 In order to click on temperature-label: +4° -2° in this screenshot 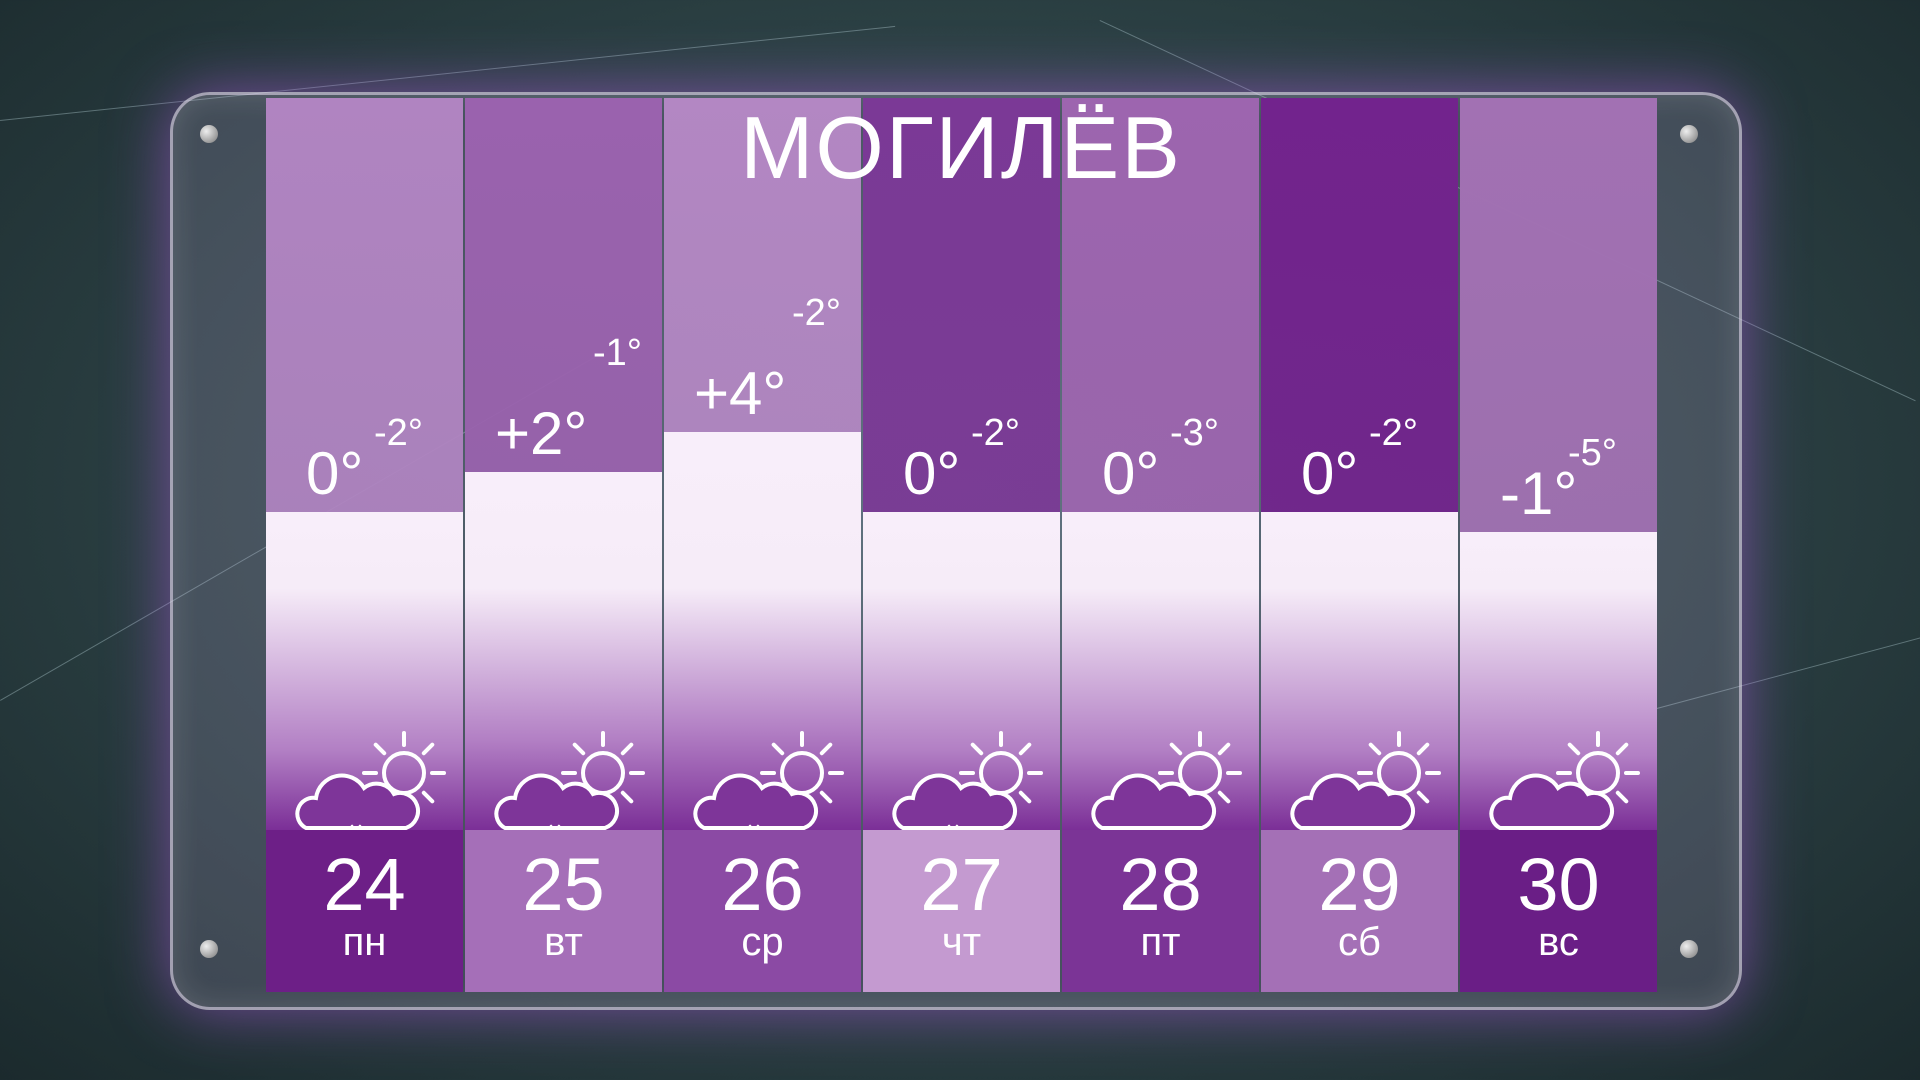, I will do `click(762, 360)`.